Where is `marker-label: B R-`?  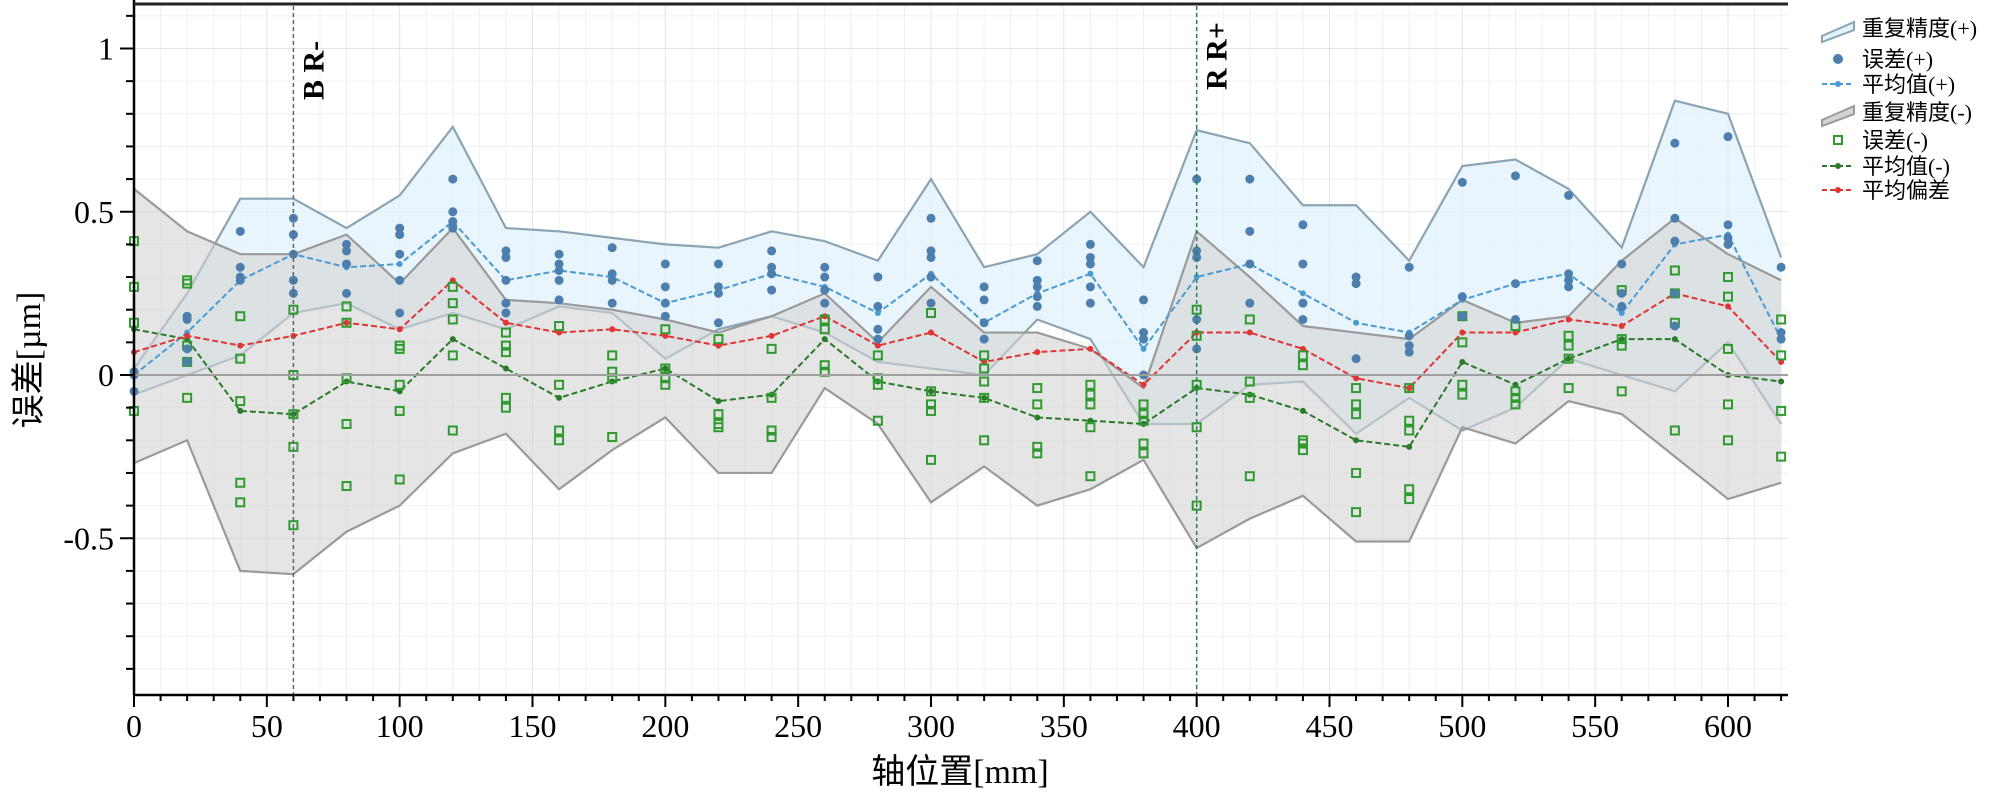 marker-label: B R- is located at coordinates (313, 70).